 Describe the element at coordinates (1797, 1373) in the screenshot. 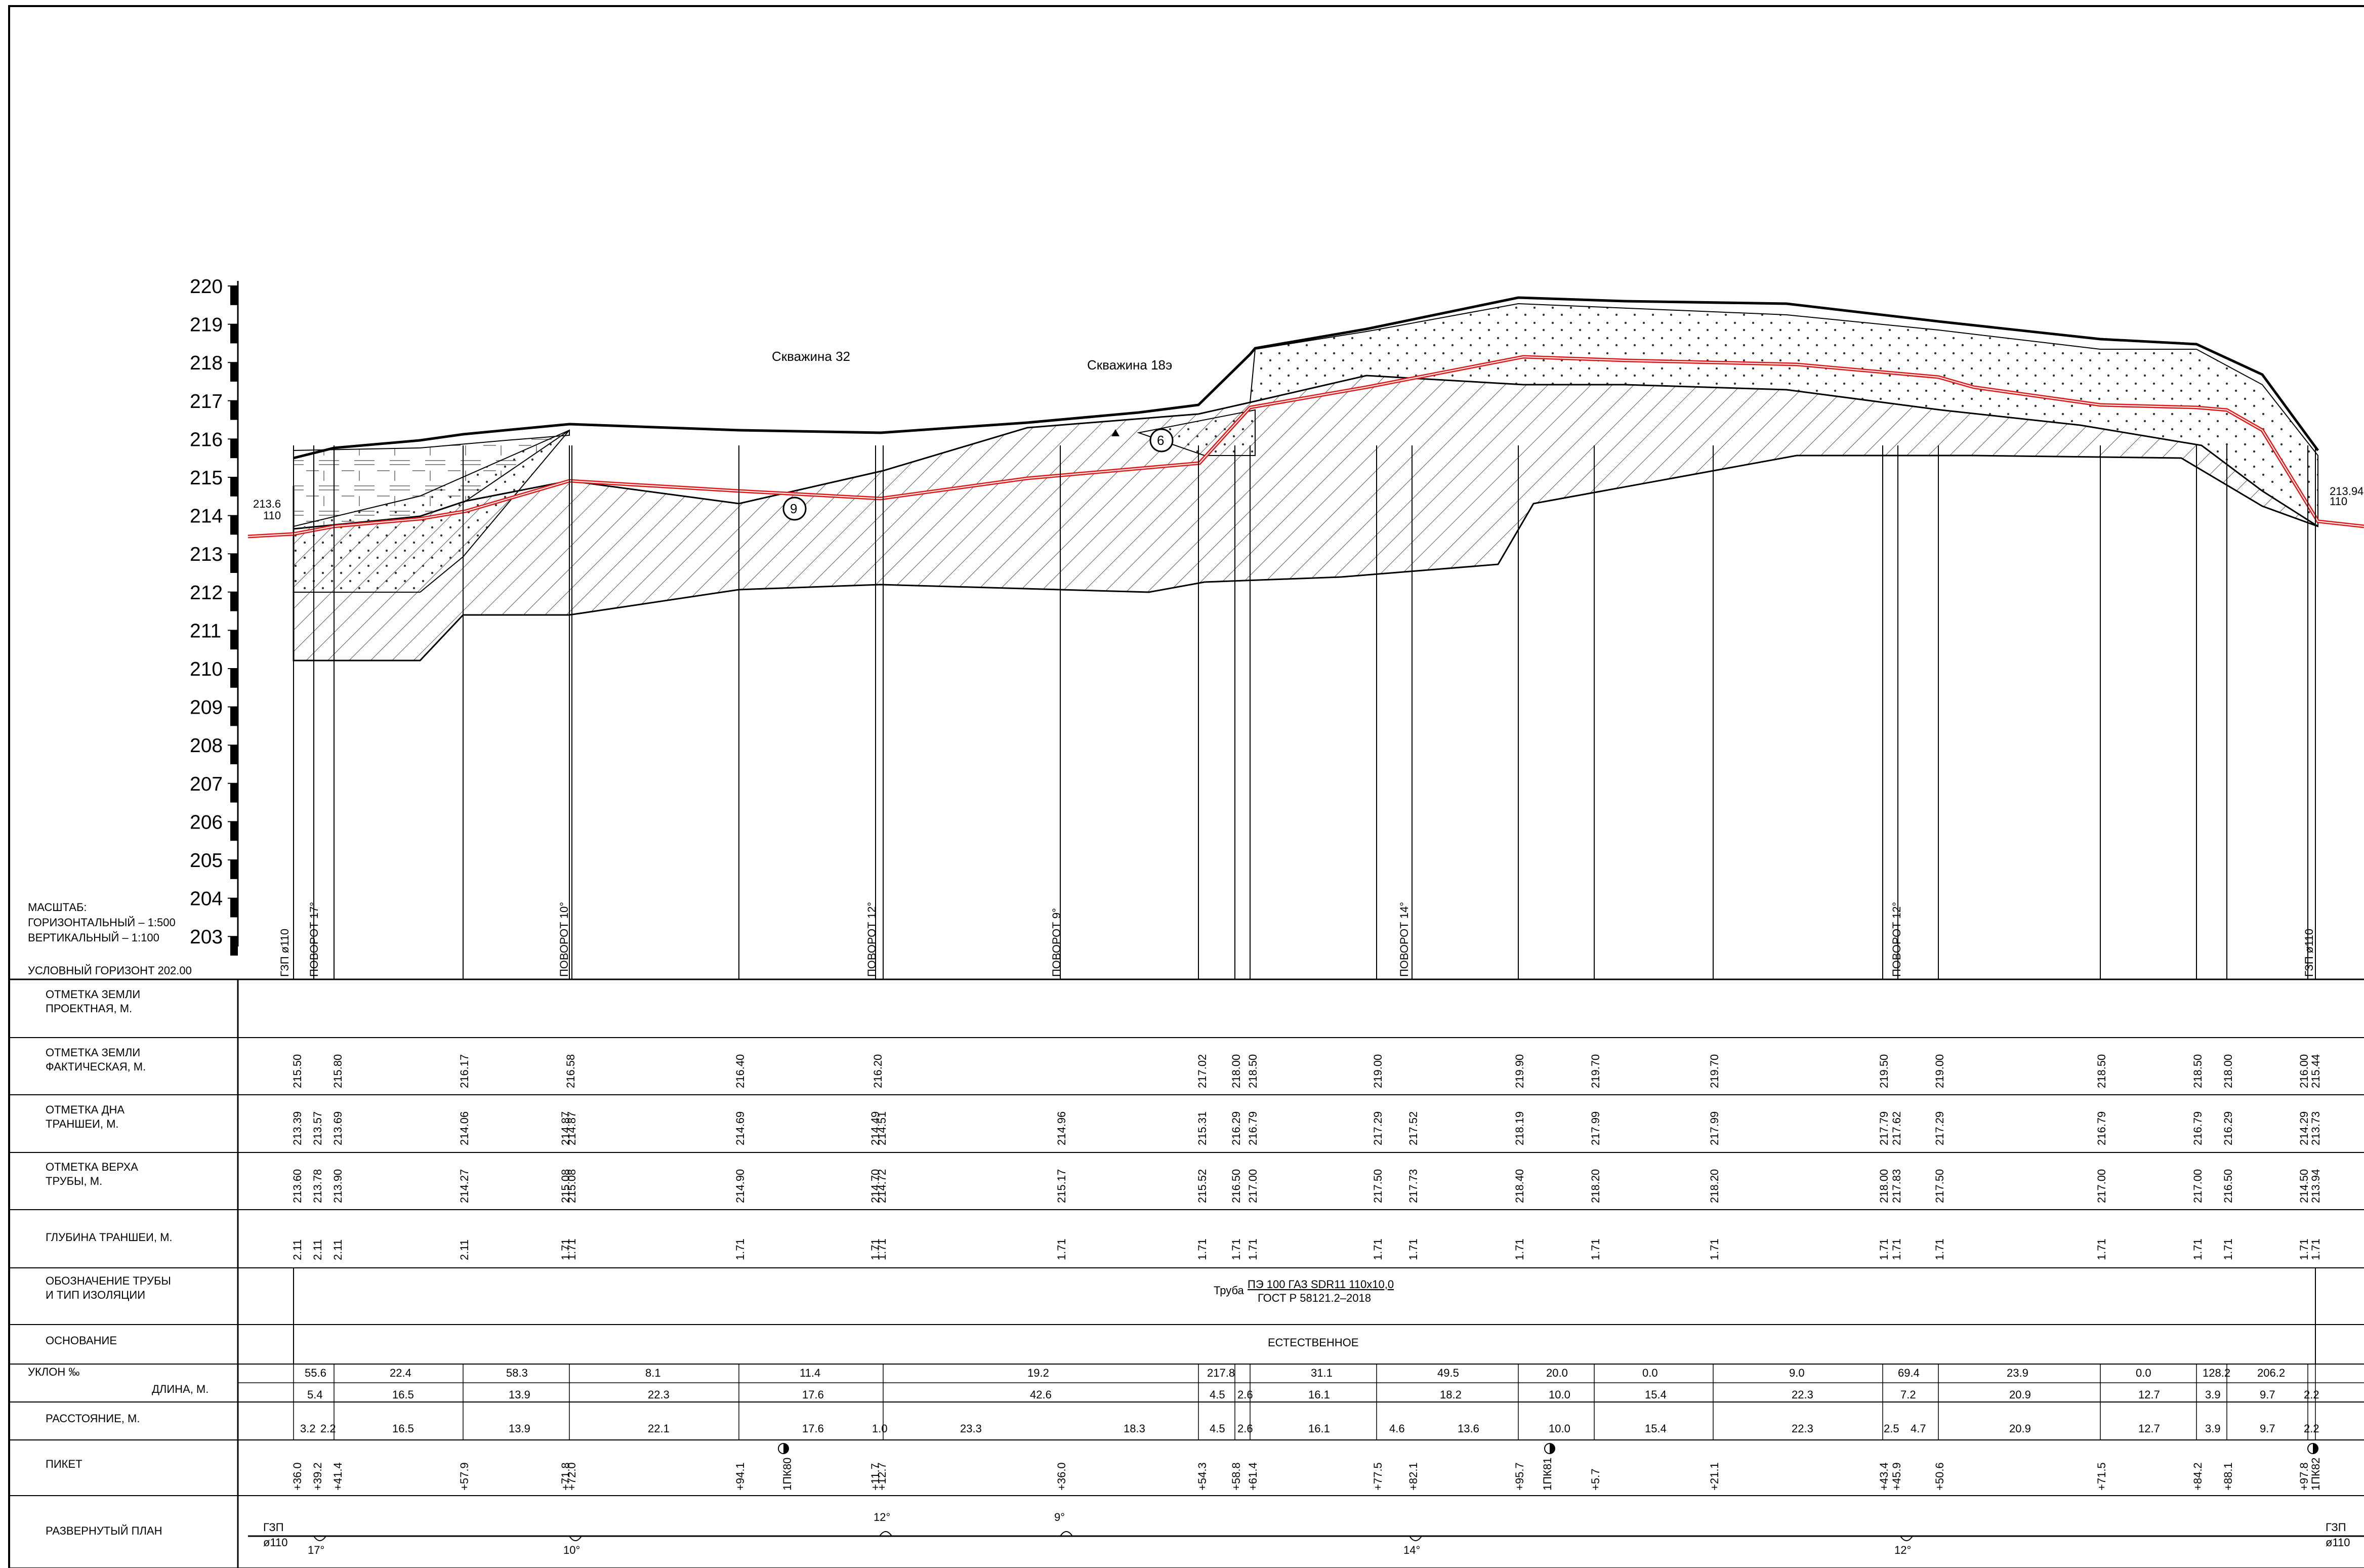

I see `slope-value: 9.0` at that location.